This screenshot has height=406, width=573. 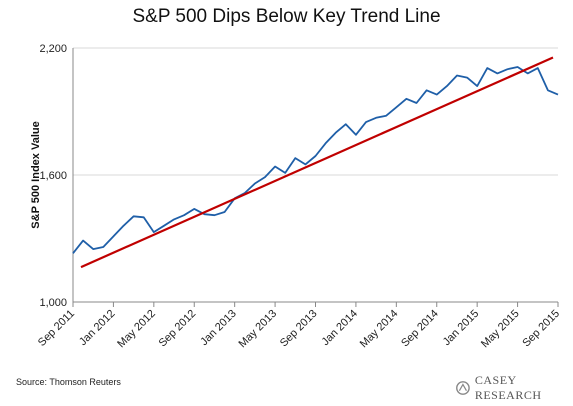 I want to click on x-tick-label: May 2012, so click(x=136, y=329).